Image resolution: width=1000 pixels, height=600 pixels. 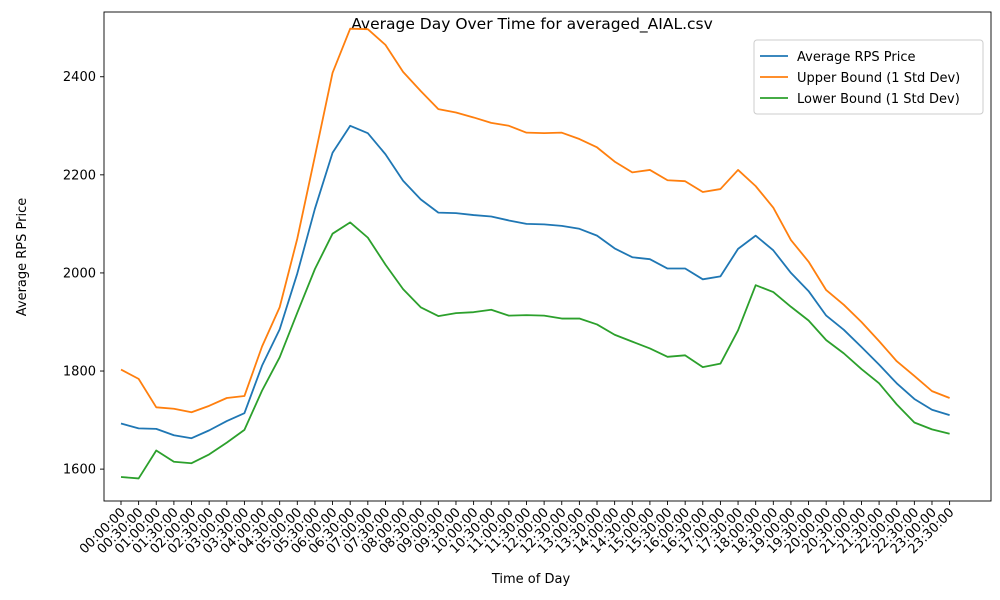 I want to click on legend-label-upper: Upper Bound (1 Std Dev), so click(x=878, y=78).